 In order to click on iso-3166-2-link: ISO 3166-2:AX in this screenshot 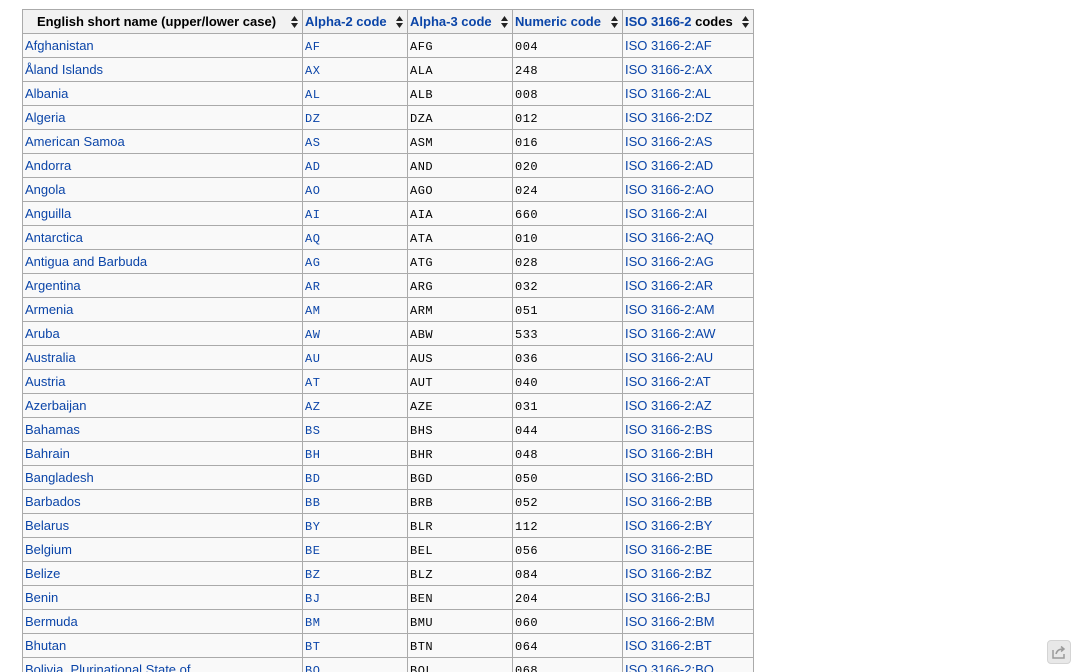, I will do `click(669, 69)`.